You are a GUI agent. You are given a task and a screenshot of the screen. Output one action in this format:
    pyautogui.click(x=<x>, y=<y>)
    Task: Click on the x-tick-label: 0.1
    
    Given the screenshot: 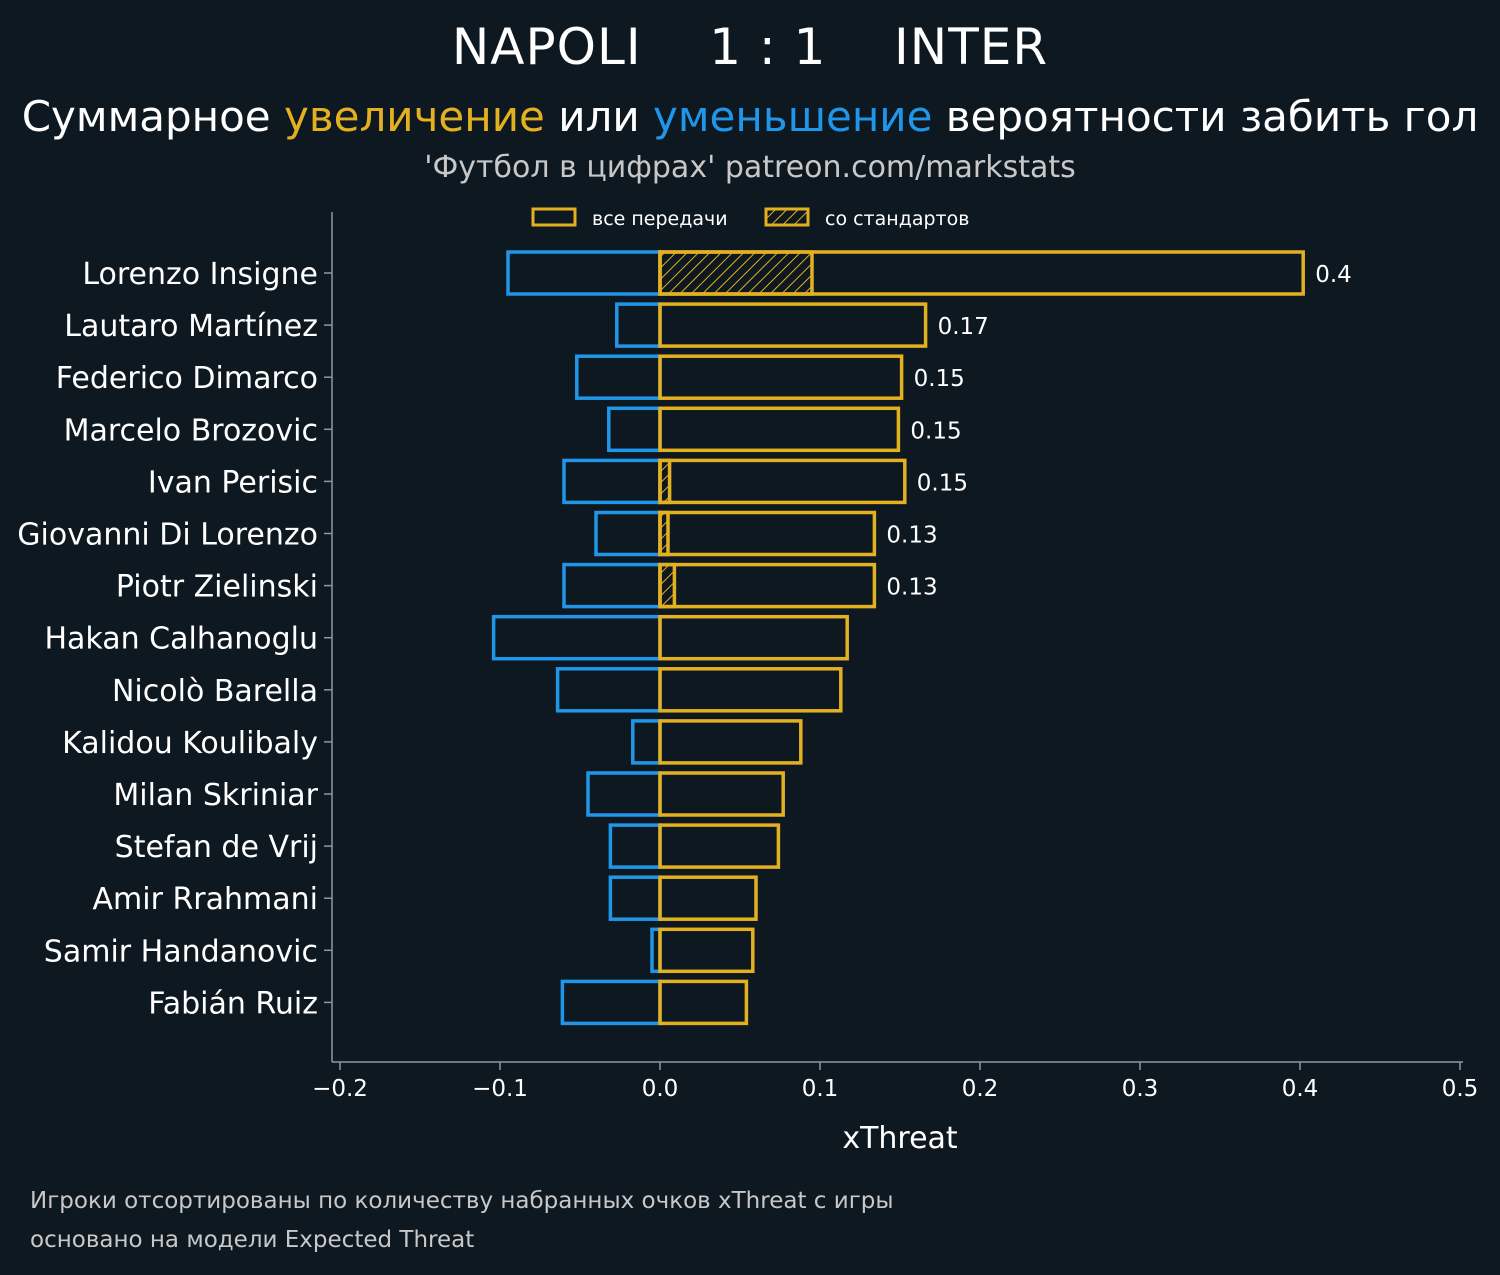 What is the action you would take?
    pyautogui.click(x=820, y=1089)
    